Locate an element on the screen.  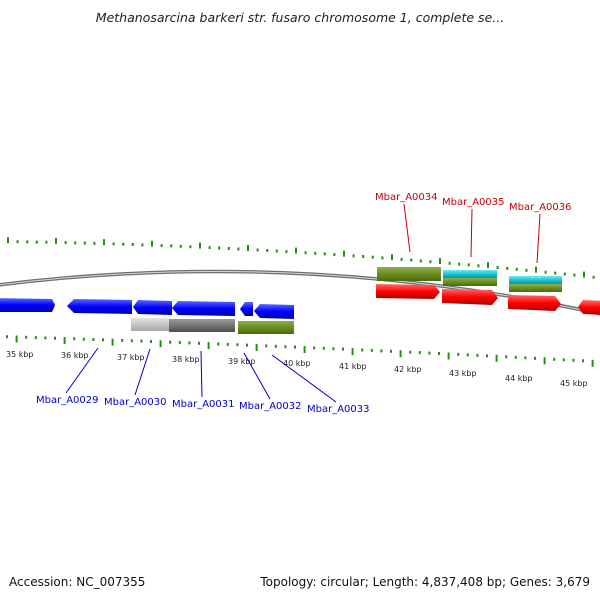
kbp-label: 42 kbp is located at coordinates (408, 369).